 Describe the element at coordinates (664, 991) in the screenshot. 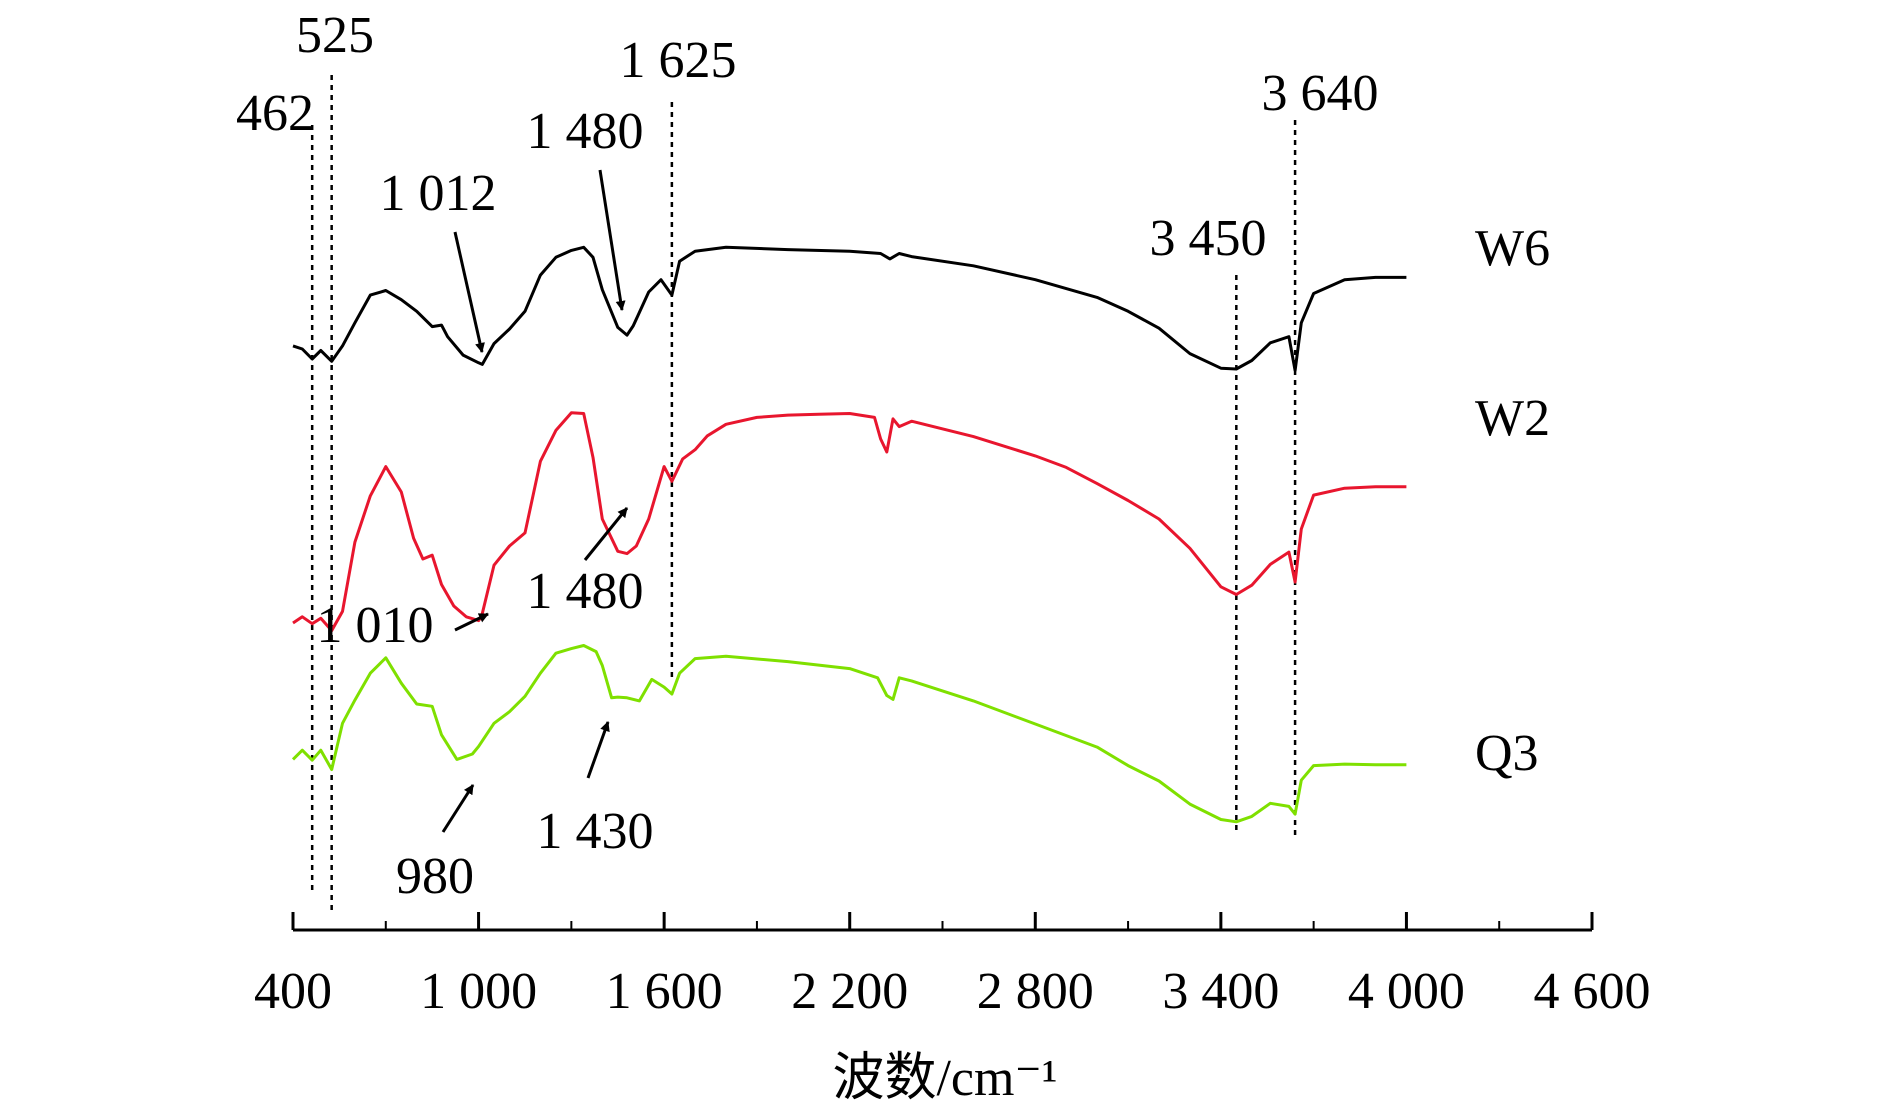

I see `x-tick-label: 1 600` at that location.